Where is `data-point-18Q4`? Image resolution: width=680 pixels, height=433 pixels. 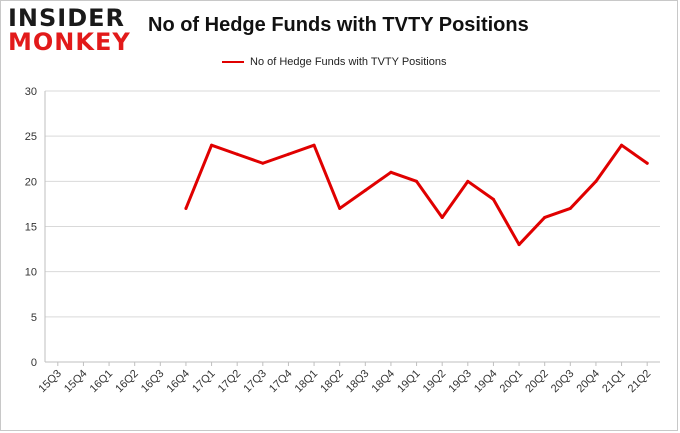
data-point-18Q4 is located at coordinates (391, 172).